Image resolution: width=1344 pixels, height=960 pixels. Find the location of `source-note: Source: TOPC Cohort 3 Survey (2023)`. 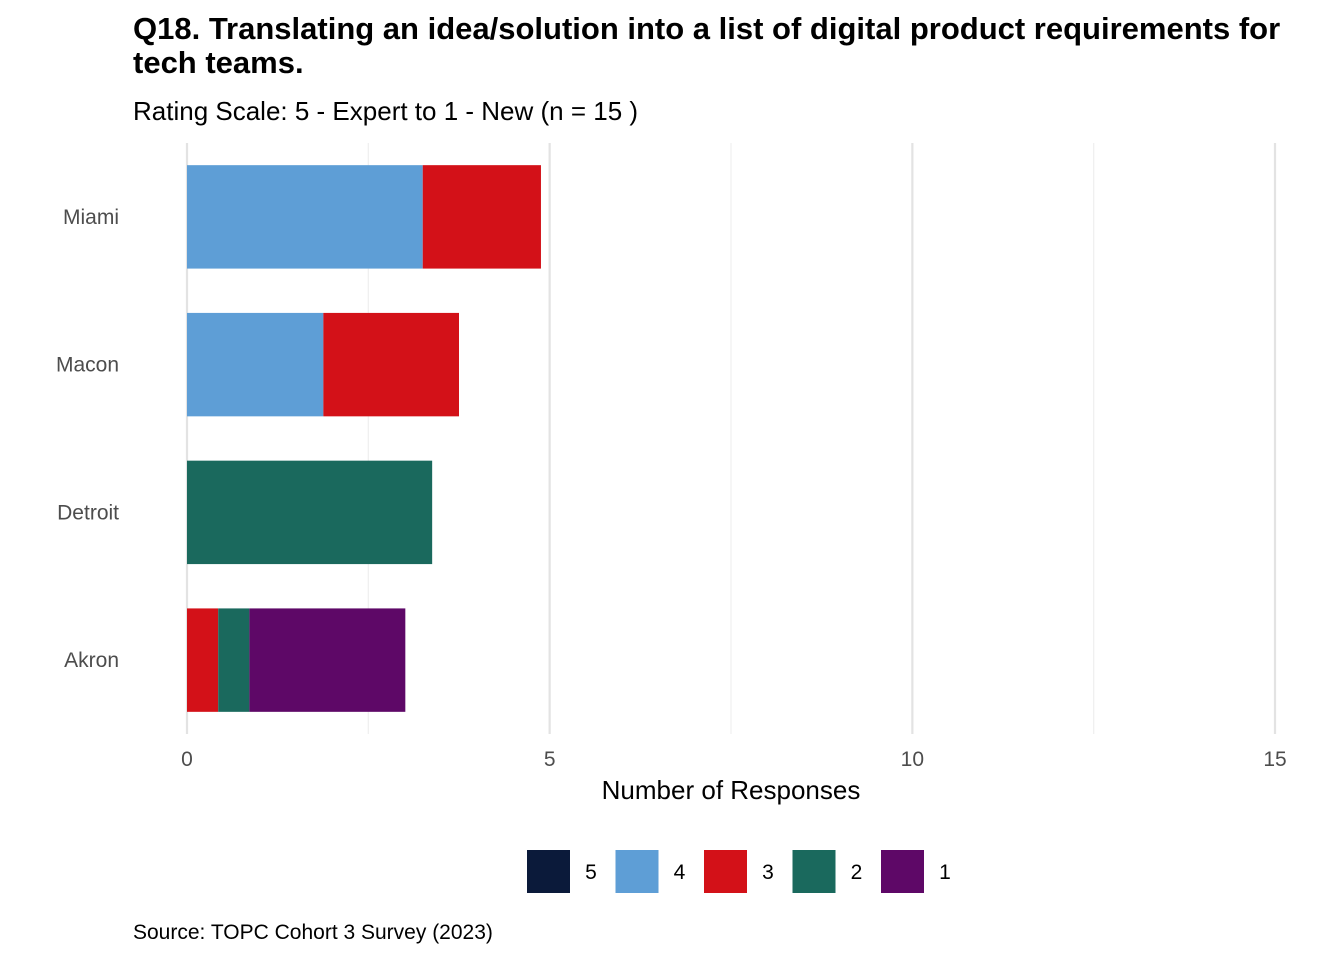

source-note: Source: TOPC Cohort 3 Survey (2023) is located at coordinates (313, 932).